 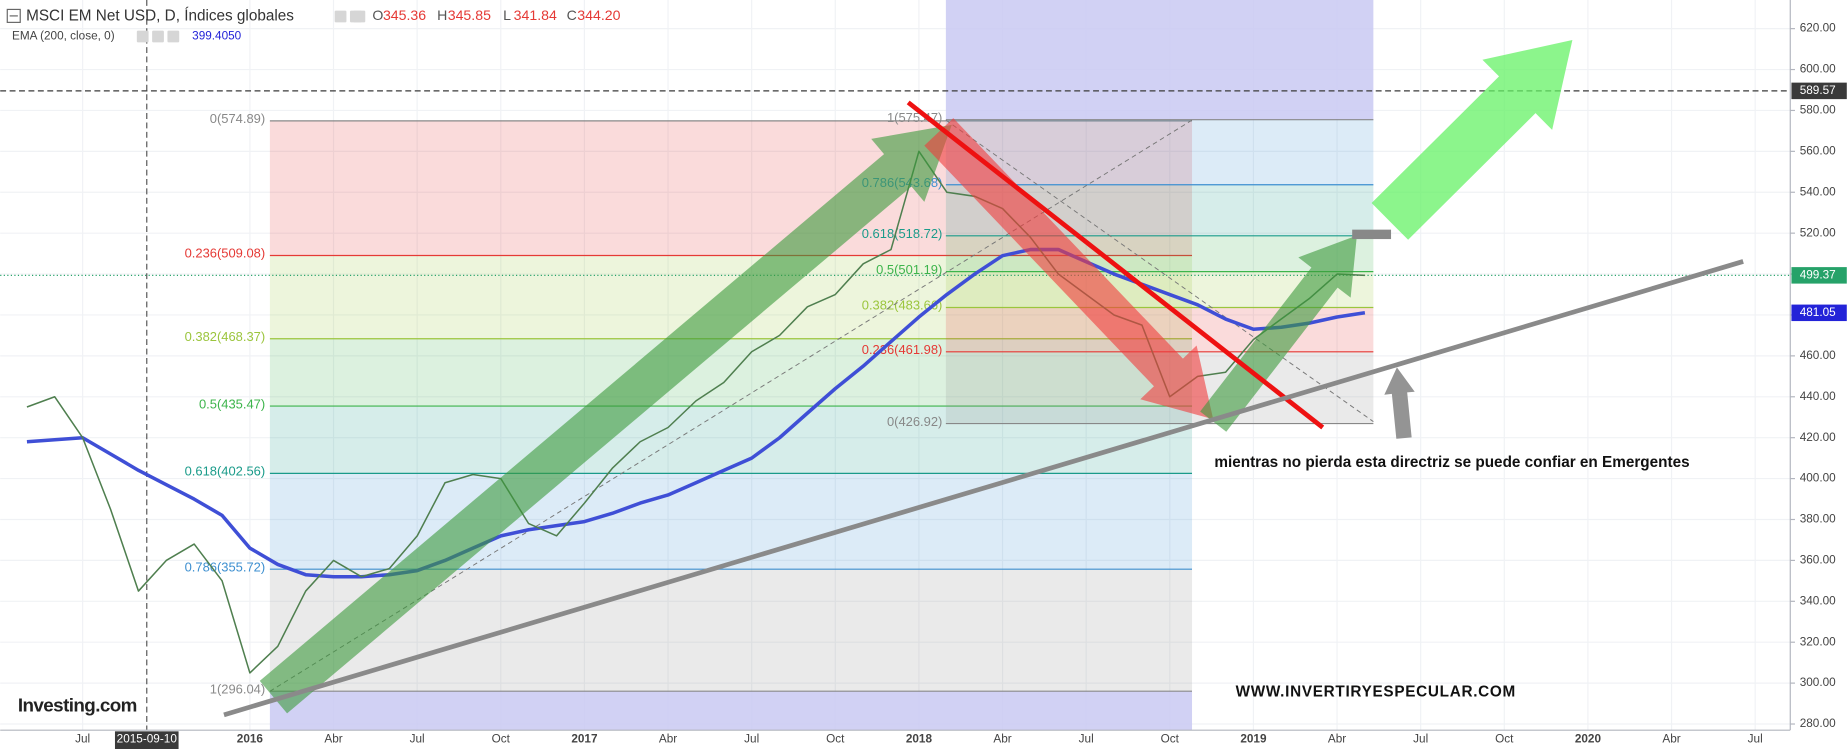 I want to click on collapse-icon, so click(x=13, y=15).